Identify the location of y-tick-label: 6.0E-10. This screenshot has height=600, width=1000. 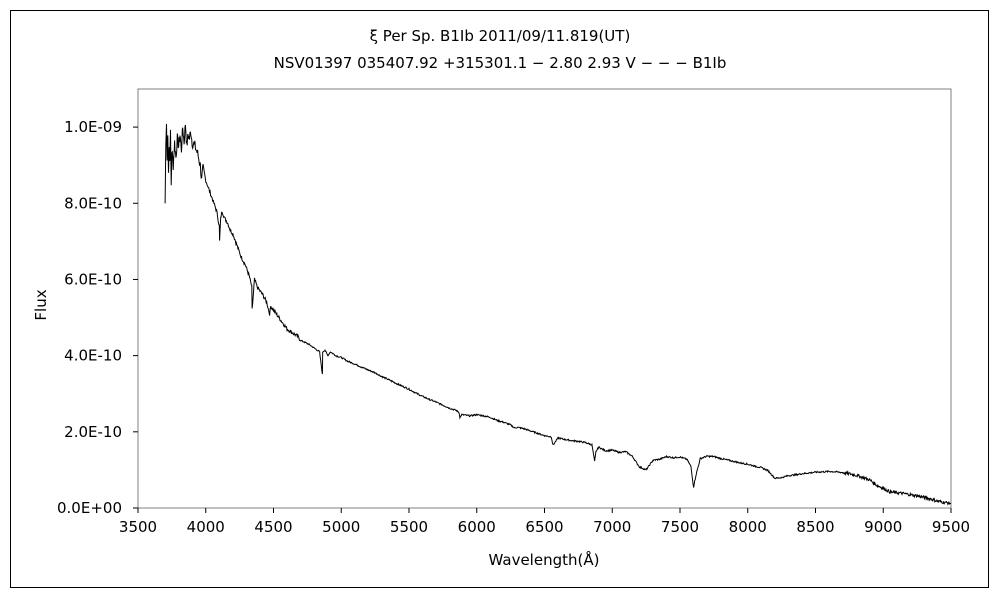
(93, 279).